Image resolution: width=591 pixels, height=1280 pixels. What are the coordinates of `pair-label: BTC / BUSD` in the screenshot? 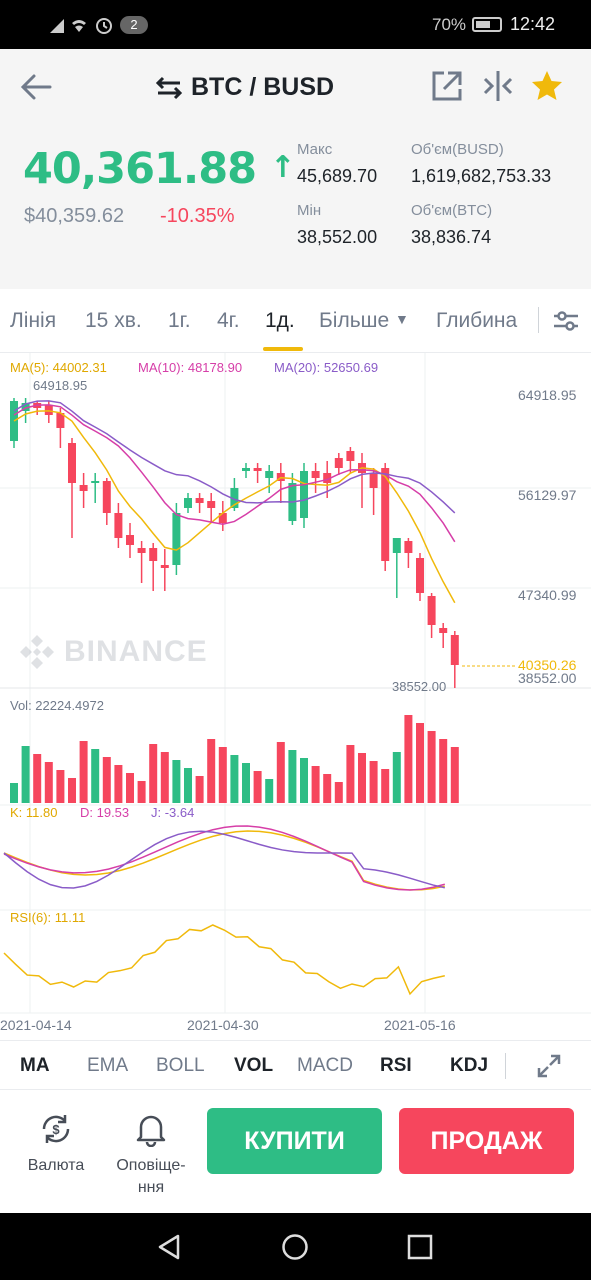 It's located at (263, 87).